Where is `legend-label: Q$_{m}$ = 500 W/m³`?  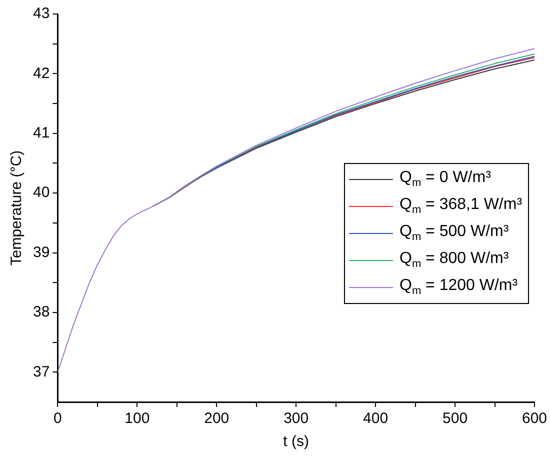 legend-label: Q$_{m}$ = 500 W/m³ is located at coordinates (454, 233).